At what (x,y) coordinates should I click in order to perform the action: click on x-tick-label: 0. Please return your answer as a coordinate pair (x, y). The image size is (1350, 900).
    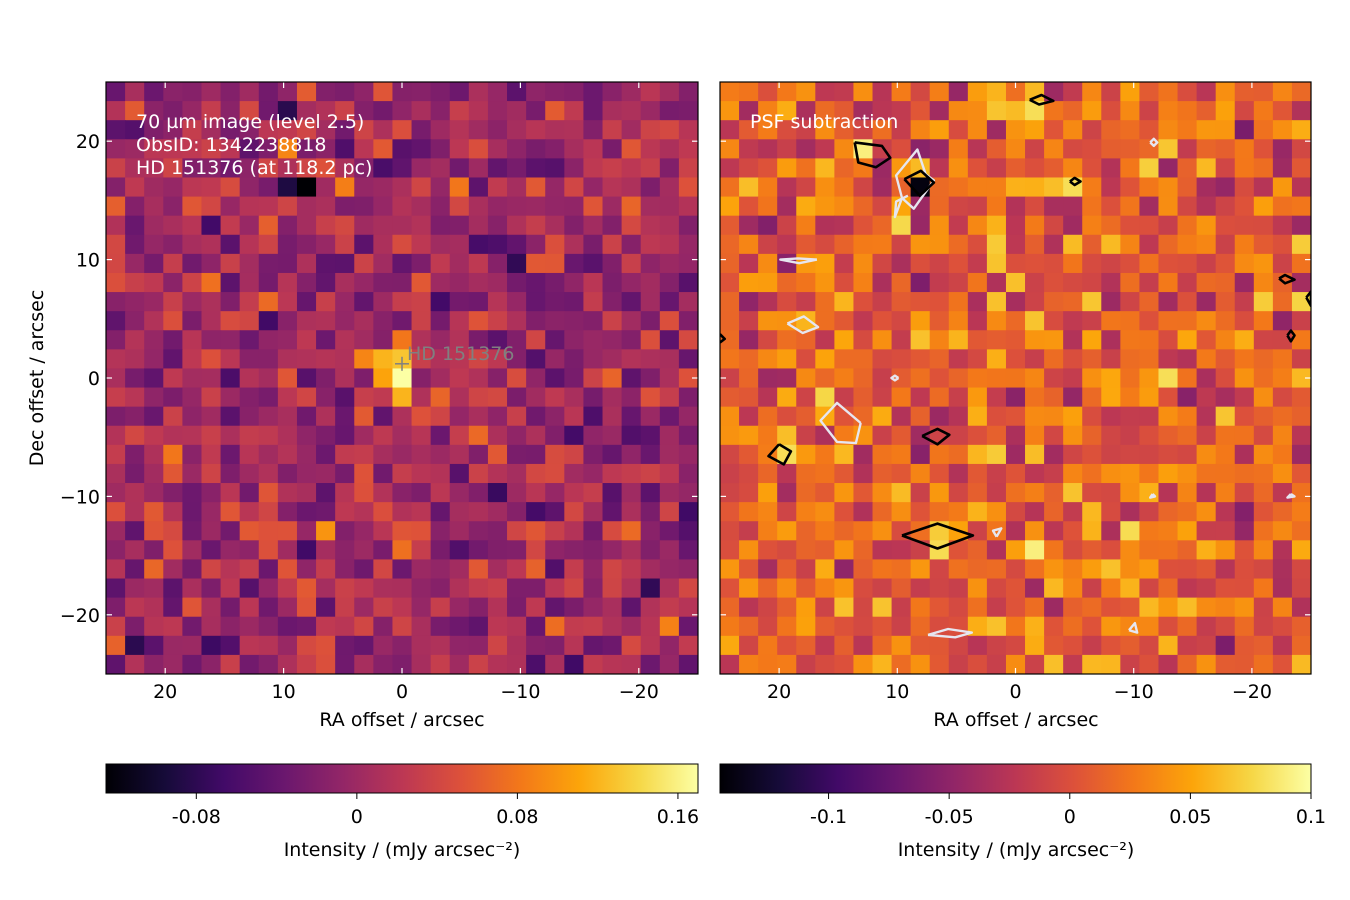
    Looking at the image, I should click on (1015, 692).